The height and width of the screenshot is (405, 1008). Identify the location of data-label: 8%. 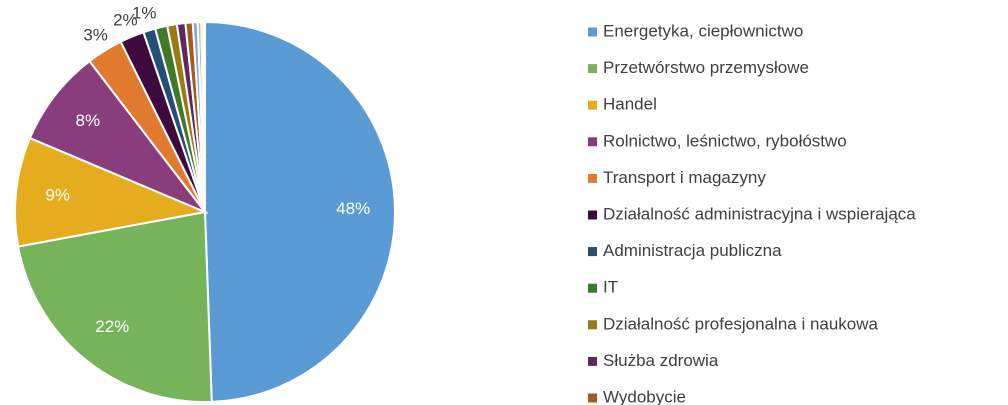
(87, 120).